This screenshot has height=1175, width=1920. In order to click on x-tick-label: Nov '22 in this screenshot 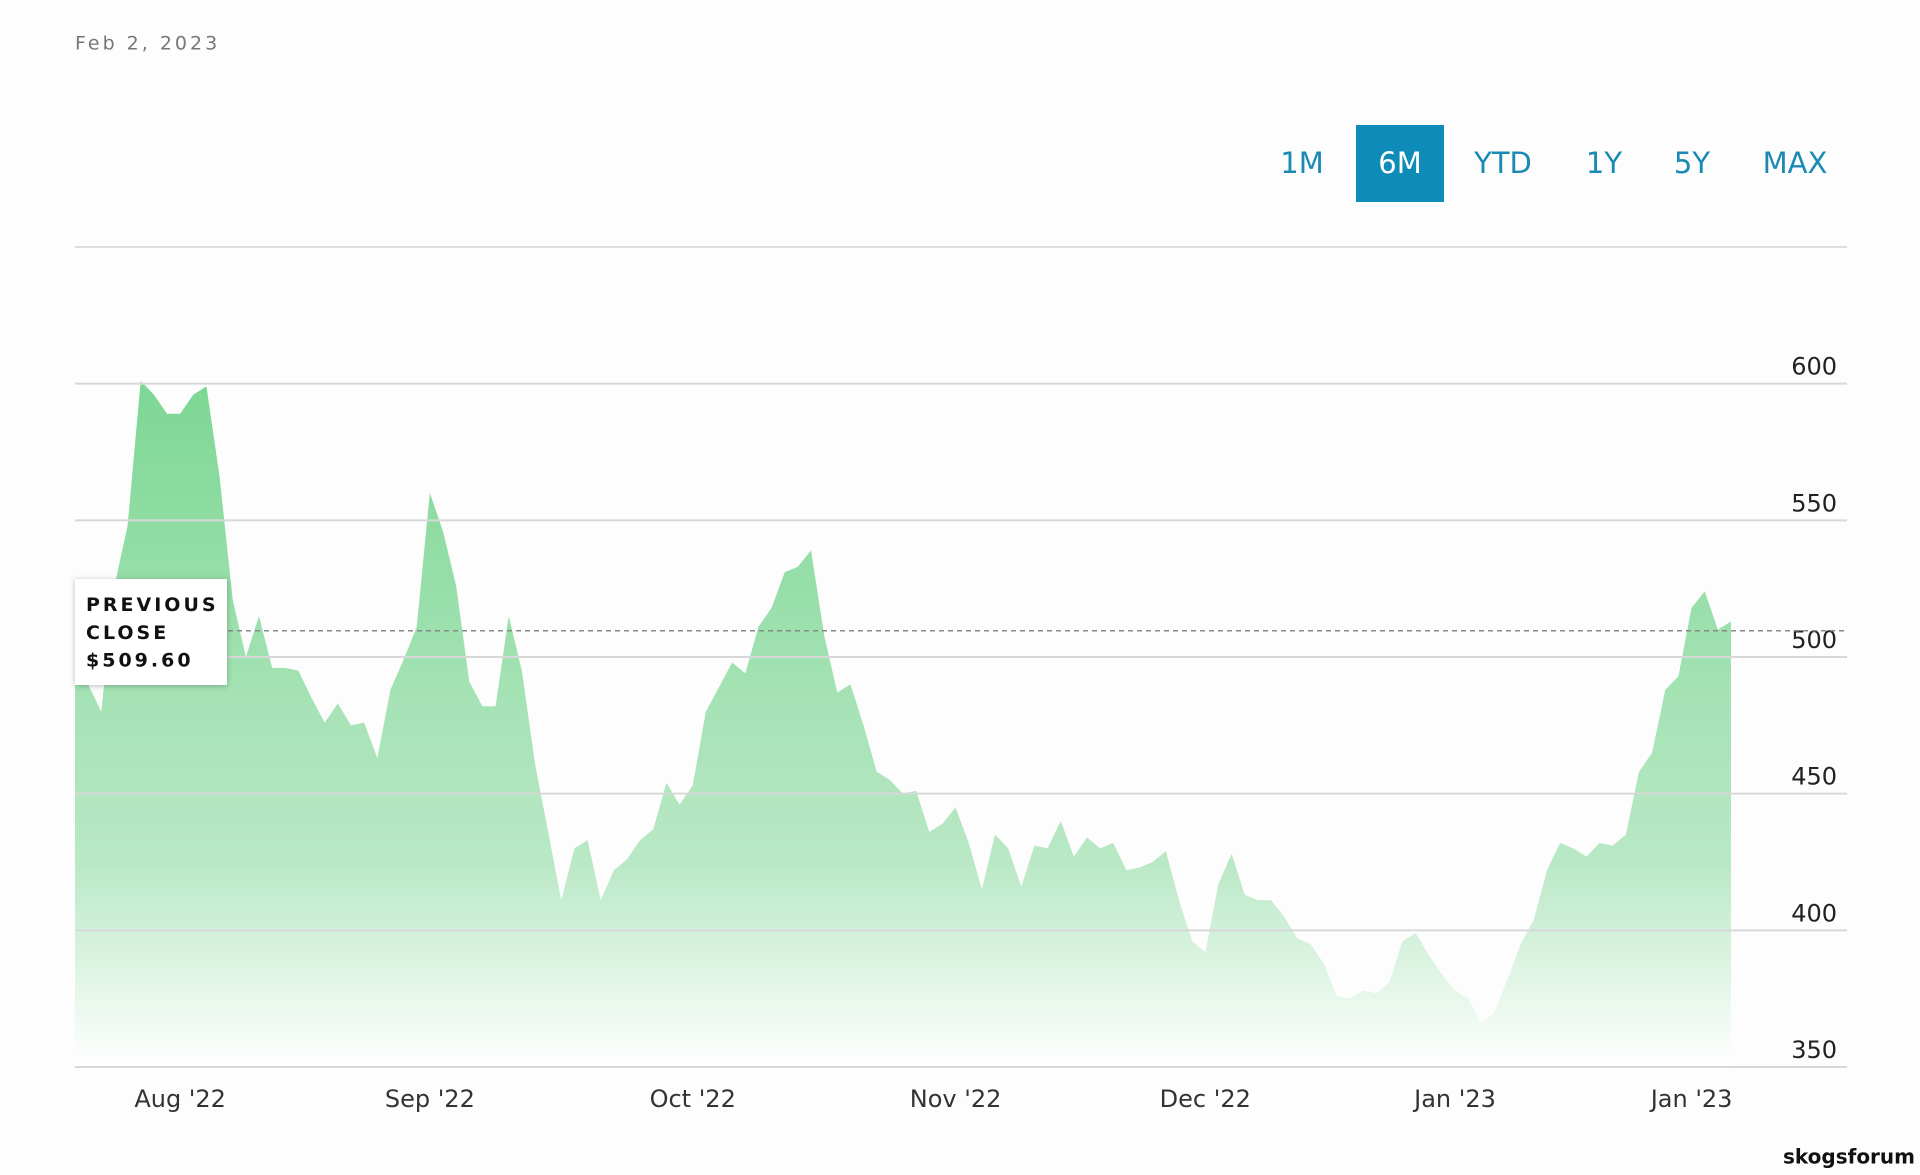, I will do `click(956, 1099)`.